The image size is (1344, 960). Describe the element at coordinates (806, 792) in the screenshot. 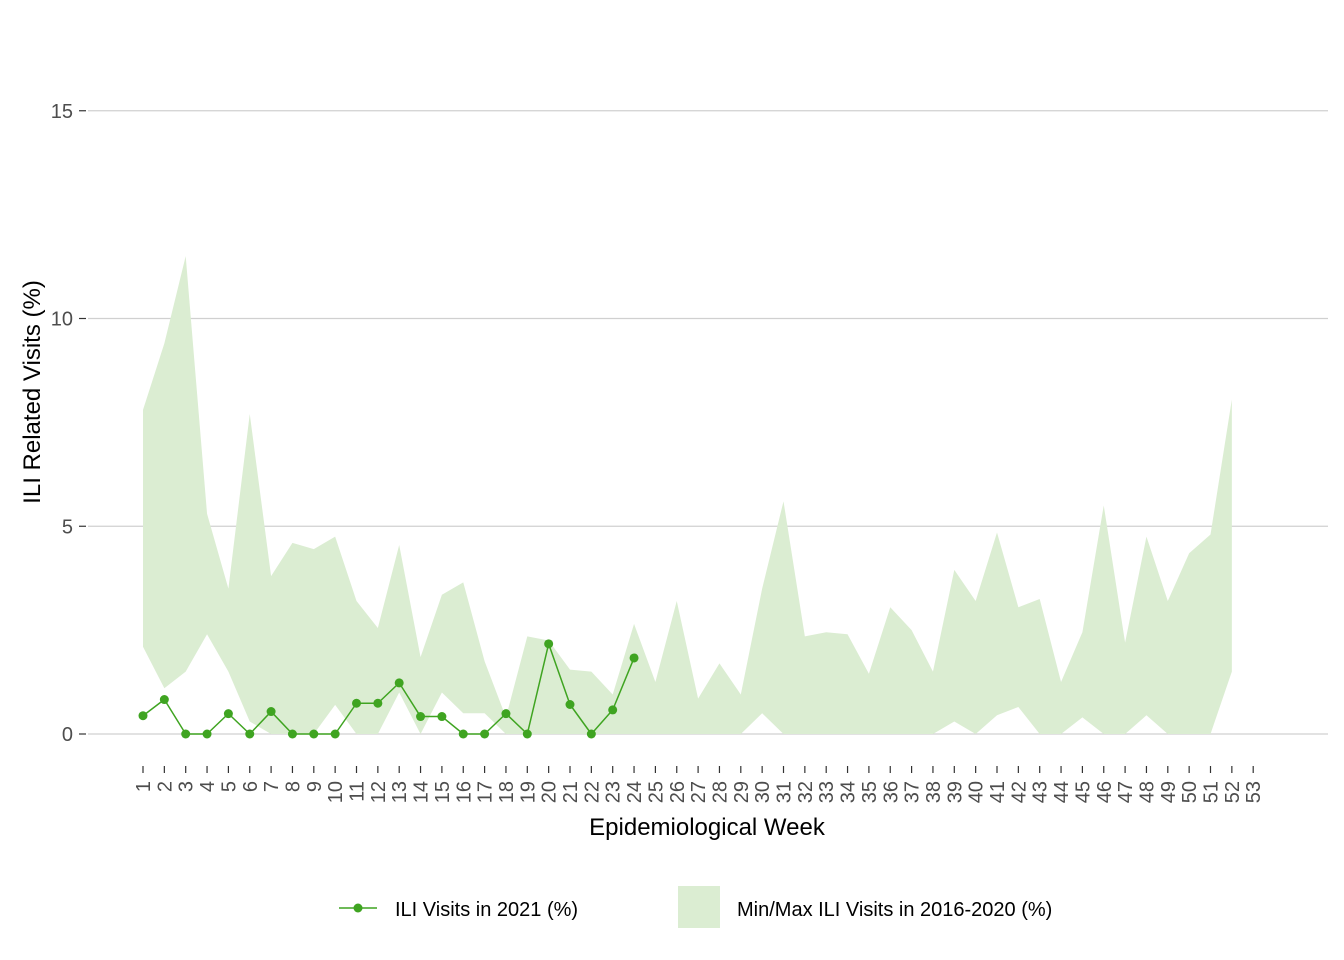

I see `x-tick-label: 32` at that location.